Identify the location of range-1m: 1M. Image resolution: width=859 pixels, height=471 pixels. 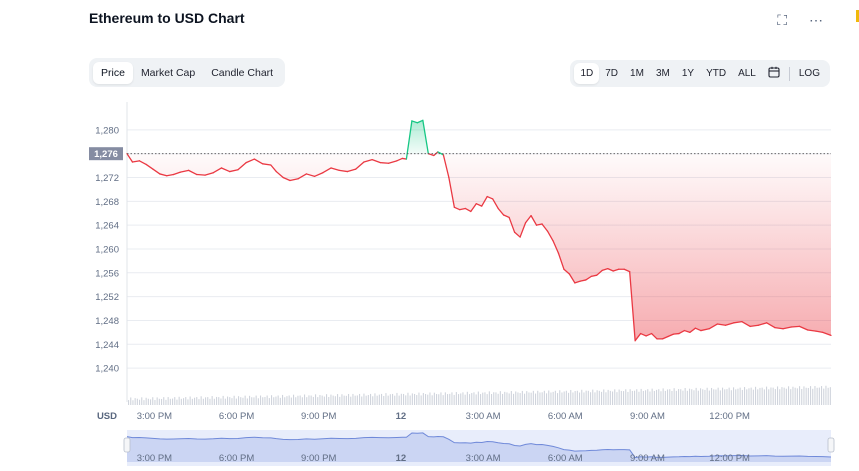
(637, 73).